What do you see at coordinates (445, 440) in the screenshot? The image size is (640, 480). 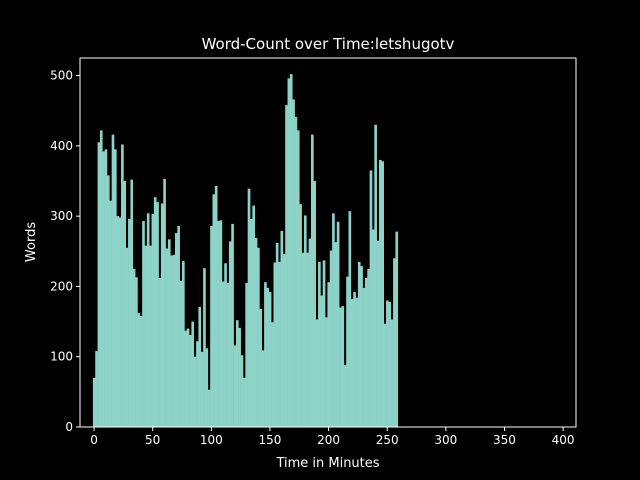 I see `x-tick-label: 300` at bounding box center [445, 440].